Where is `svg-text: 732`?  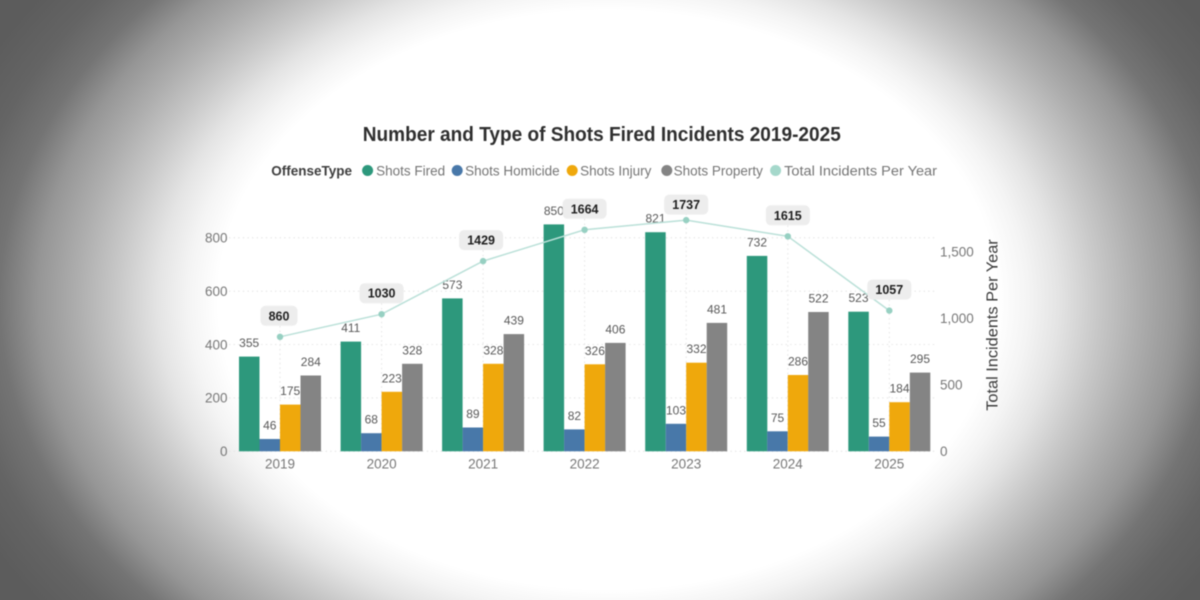
svg-text: 732 is located at coordinates (757, 242).